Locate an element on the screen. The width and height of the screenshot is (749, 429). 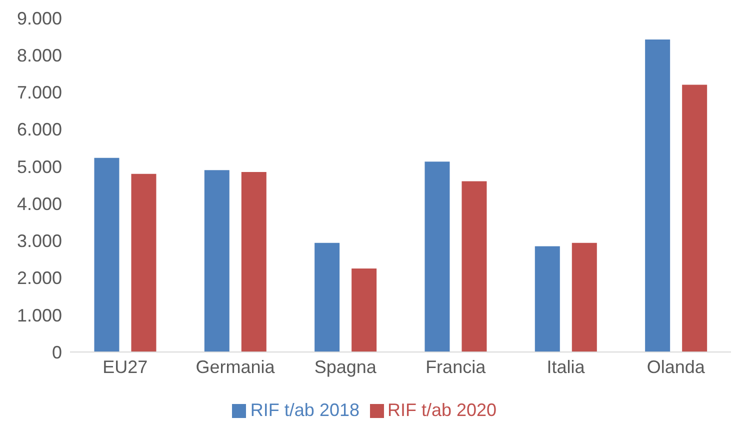
y-tick-label: 3.000 is located at coordinates (39, 241).